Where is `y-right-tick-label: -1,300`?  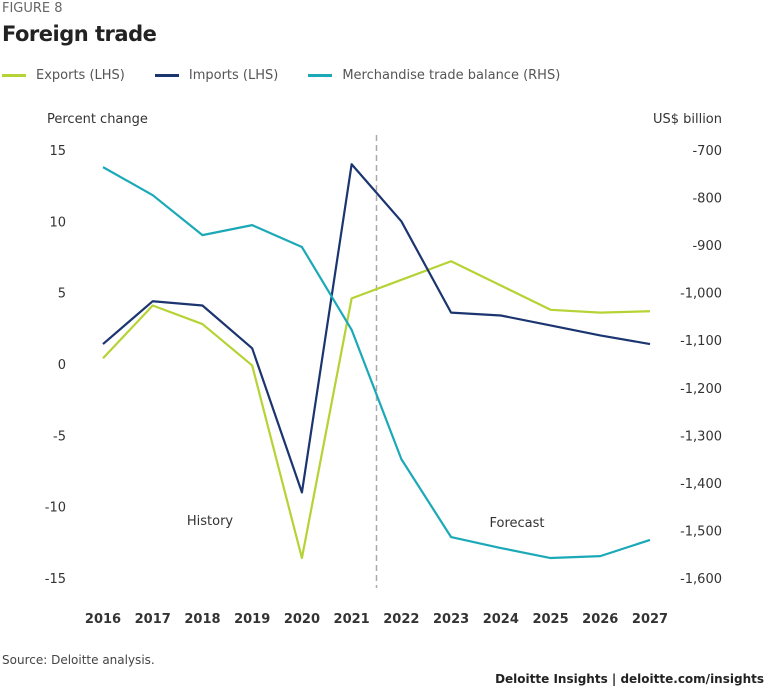 y-right-tick-label: -1,300 is located at coordinates (701, 436).